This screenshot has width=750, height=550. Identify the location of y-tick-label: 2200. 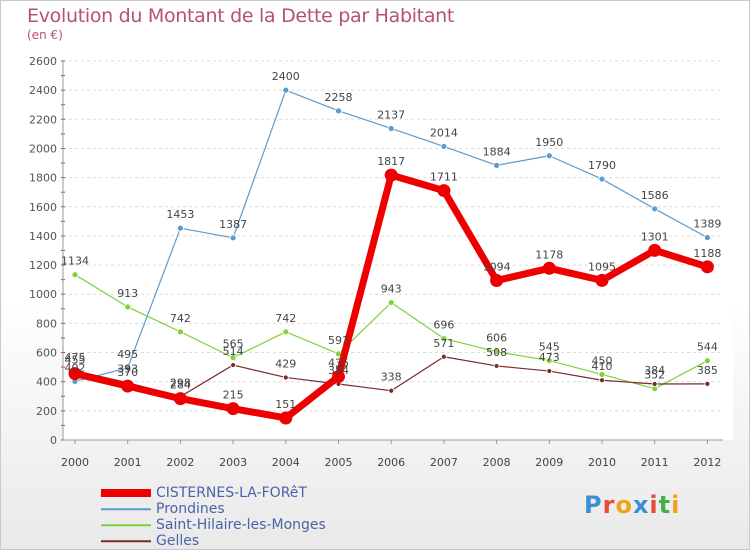
(43, 119).